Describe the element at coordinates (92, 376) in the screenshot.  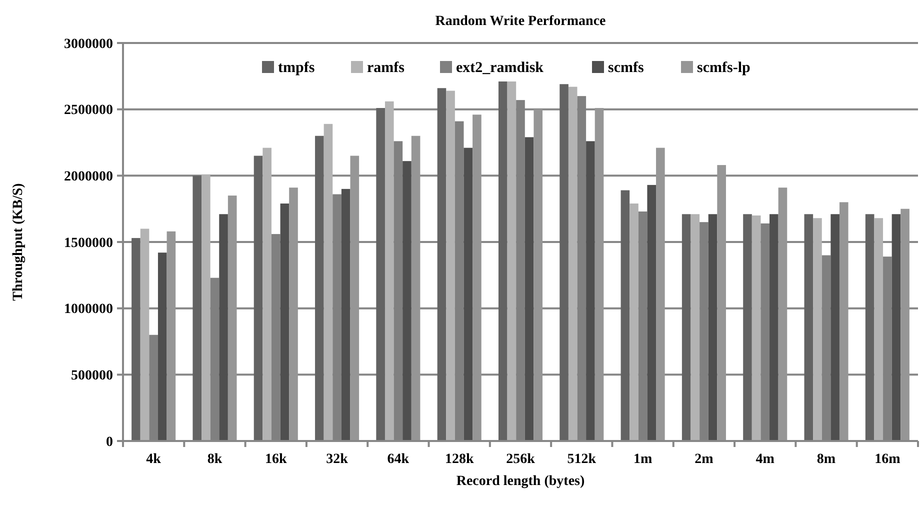
I see `y-tick-label: 500000` at that location.